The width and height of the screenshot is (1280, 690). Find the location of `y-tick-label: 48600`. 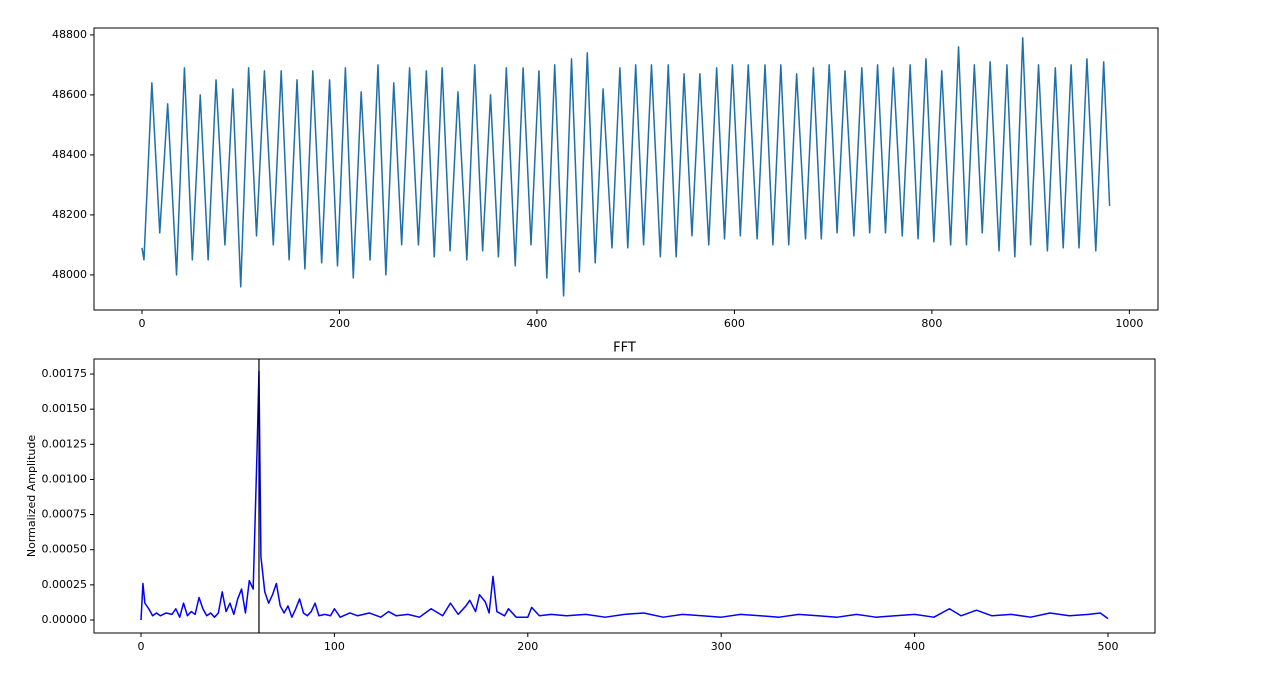

y-tick-label: 48600 is located at coordinates (69, 94).